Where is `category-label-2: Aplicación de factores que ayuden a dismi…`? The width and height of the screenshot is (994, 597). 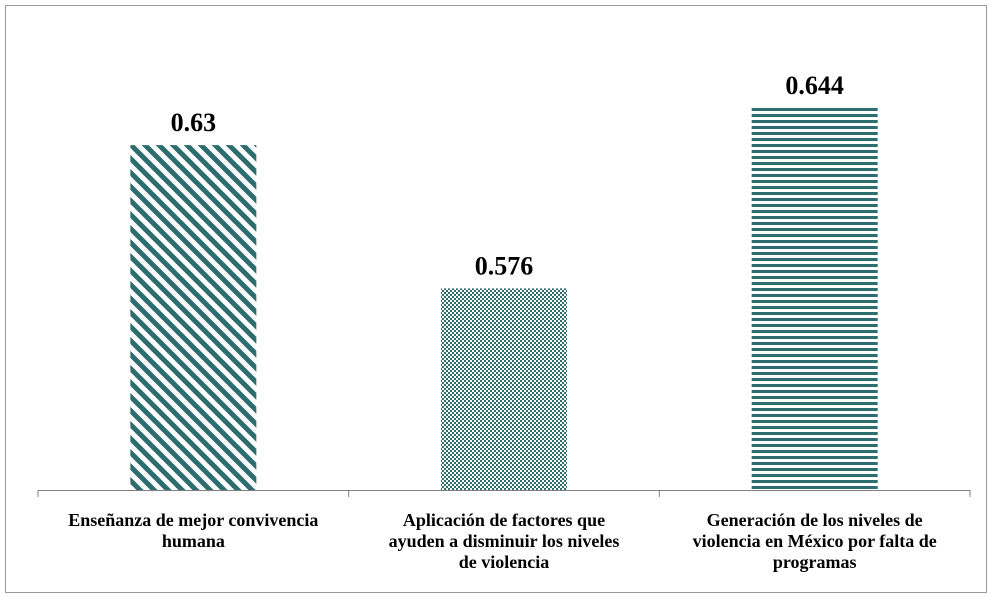 category-label-2: Aplicación de factores que ayuden a dismi… is located at coordinates (504, 541).